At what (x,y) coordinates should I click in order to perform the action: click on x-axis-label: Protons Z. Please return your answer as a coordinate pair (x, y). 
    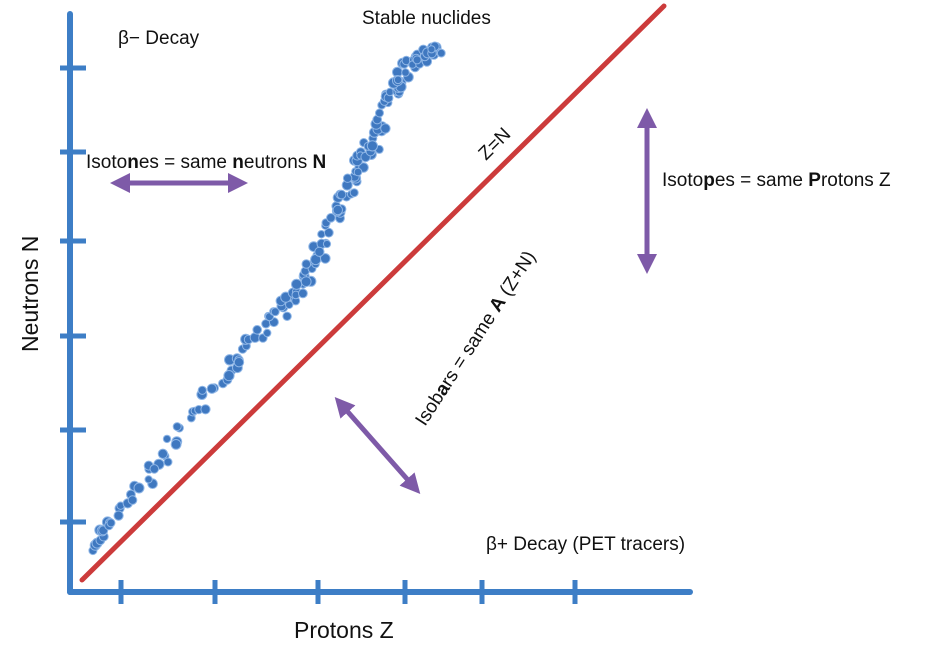
    Looking at the image, I should click on (344, 630).